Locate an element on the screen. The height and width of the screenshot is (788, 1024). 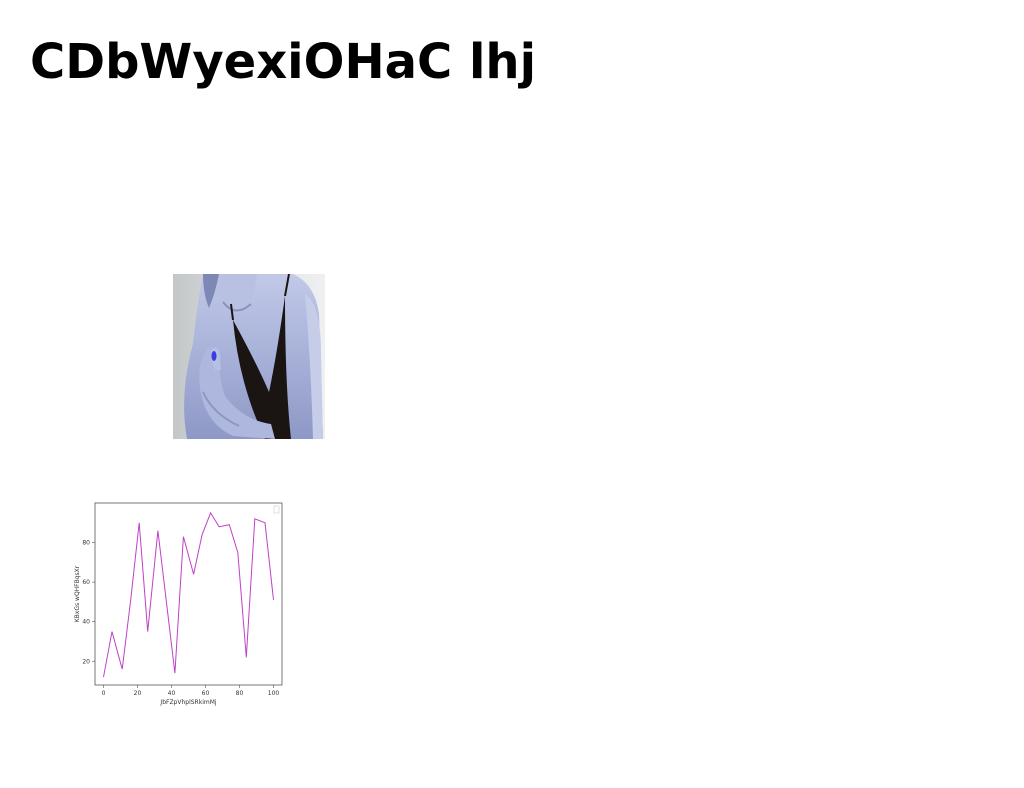
x-tick-label: 80 is located at coordinates (240, 693).